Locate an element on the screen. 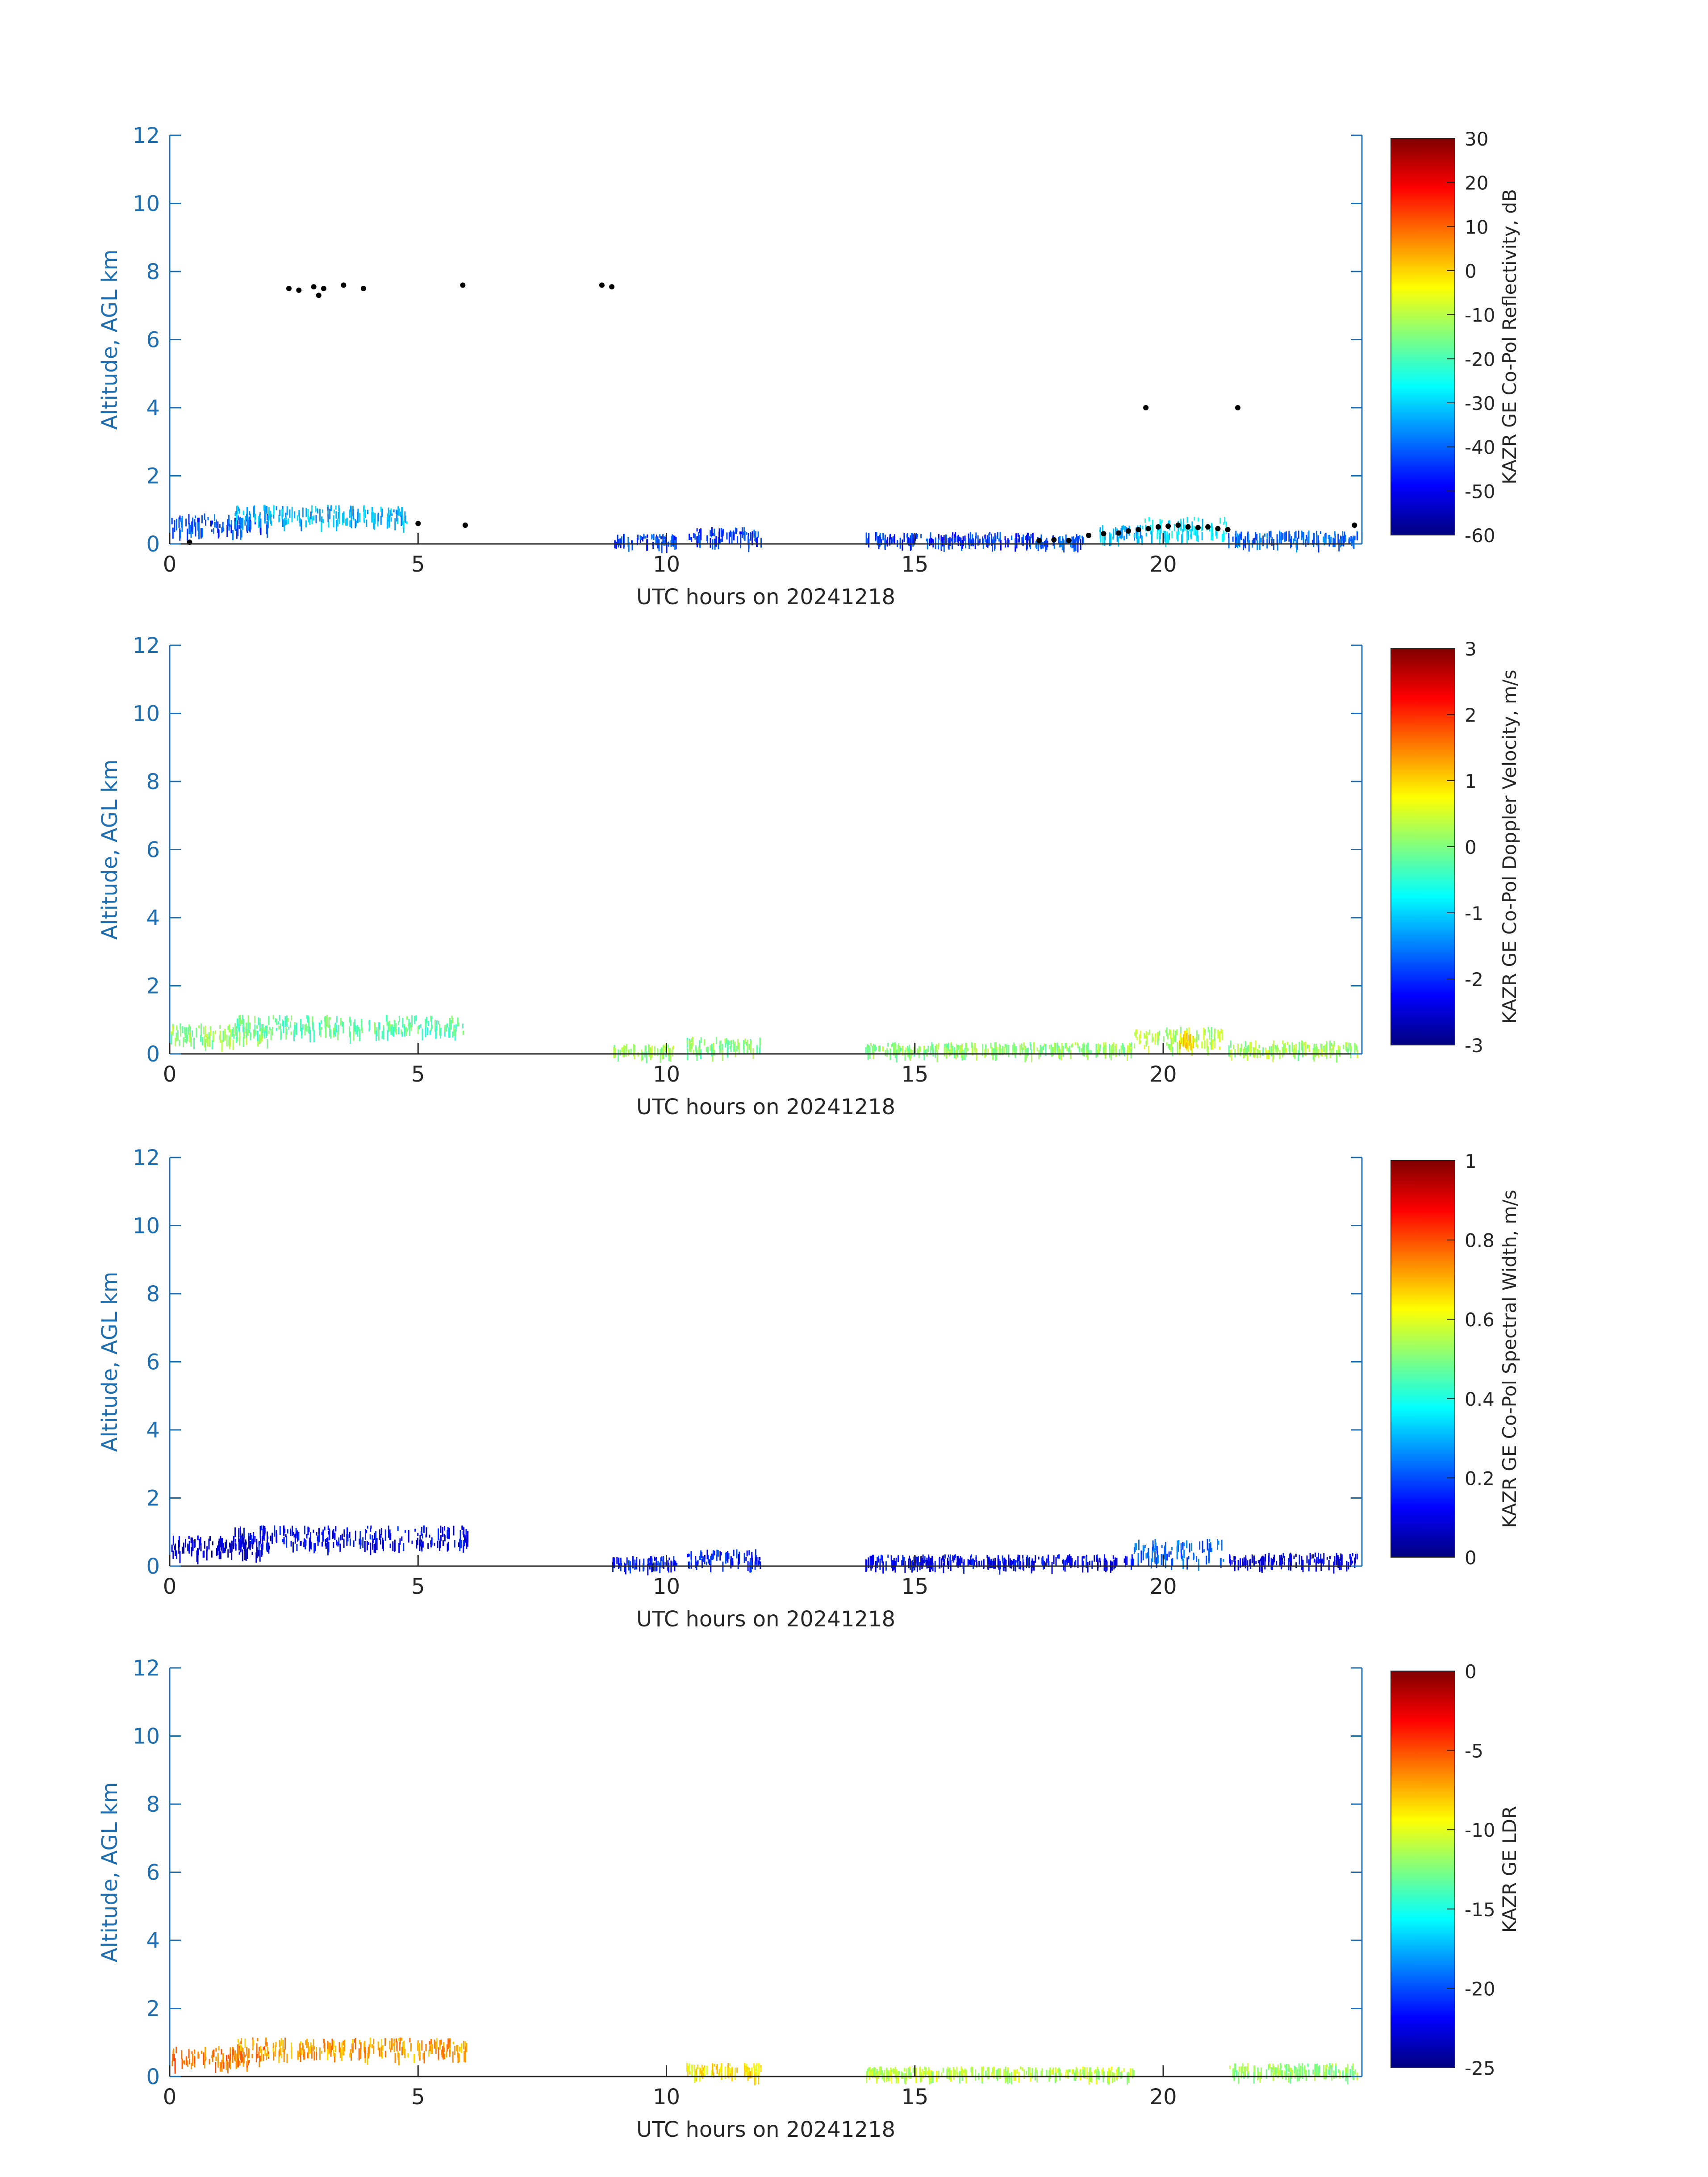 The width and height of the screenshot is (1708, 2177). colorbar-tick-label: -2 is located at coordinates (1474, 979).